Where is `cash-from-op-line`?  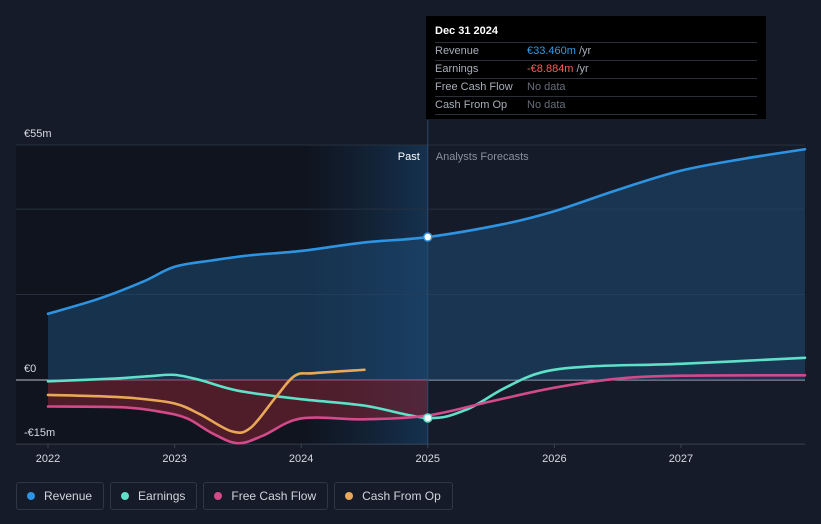 cash-from-op-line is located at coordinates (206, 401).